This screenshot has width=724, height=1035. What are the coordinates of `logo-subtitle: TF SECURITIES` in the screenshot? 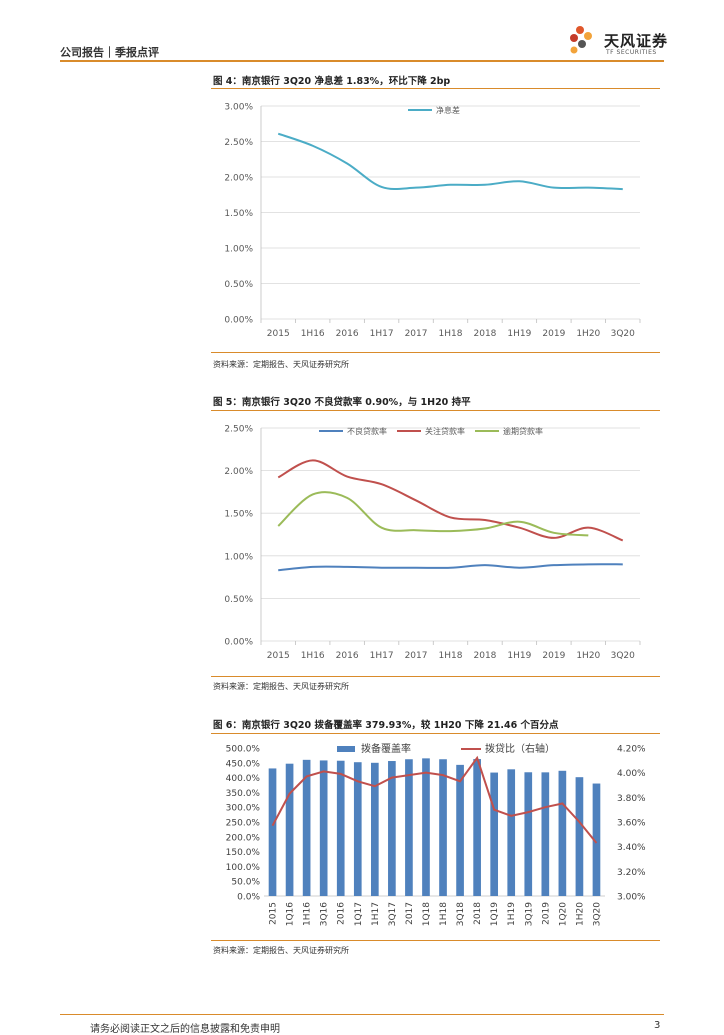 It's located at (631, 52).